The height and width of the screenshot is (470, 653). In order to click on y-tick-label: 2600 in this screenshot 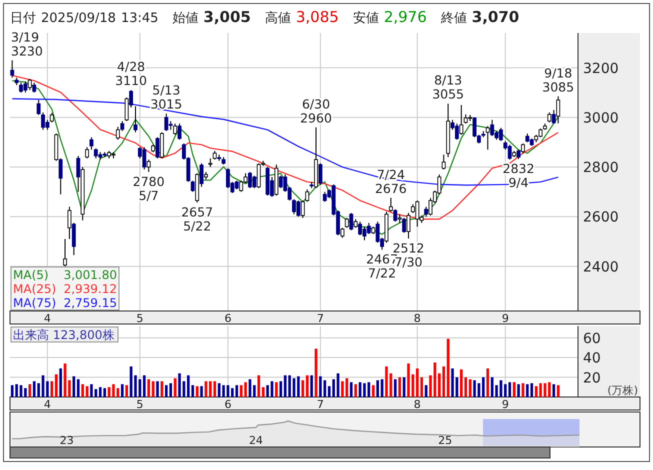, I will do `click(601, 218)`.